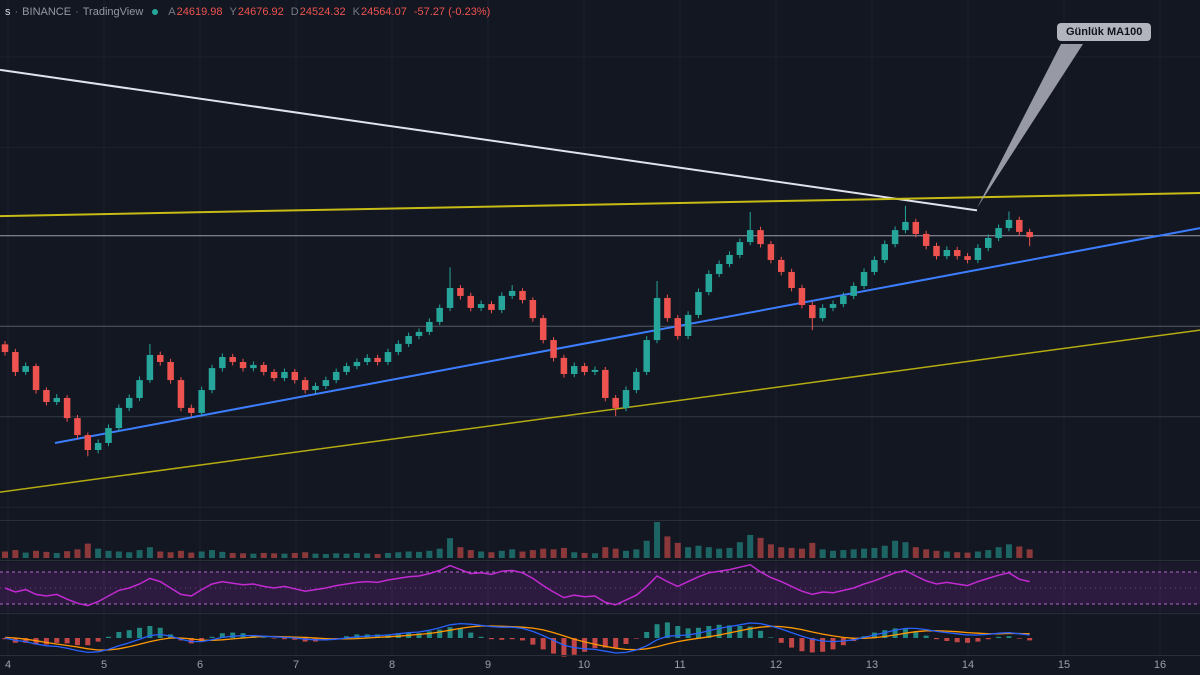 The width and height of the screenshot is (1200, 675). What do you see at coordinates (8, 12) in the screenshot?
I see `symbol-title: s` at bounding box center [8, 12].